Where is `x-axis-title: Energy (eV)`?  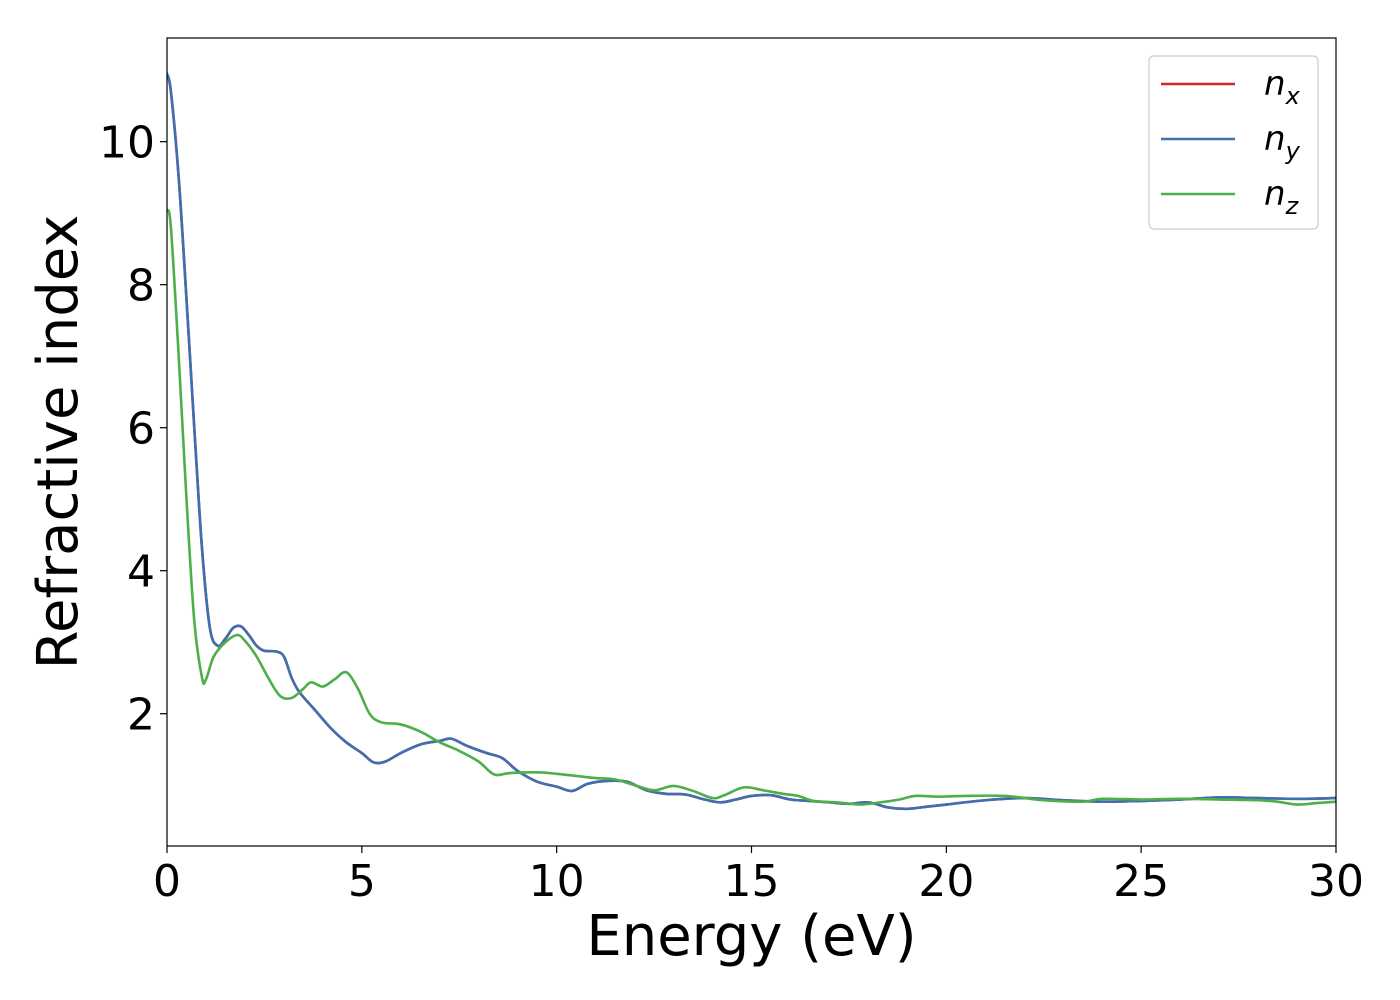 x-axis-title: Energy (eV) is located at coordinates (751, 936).